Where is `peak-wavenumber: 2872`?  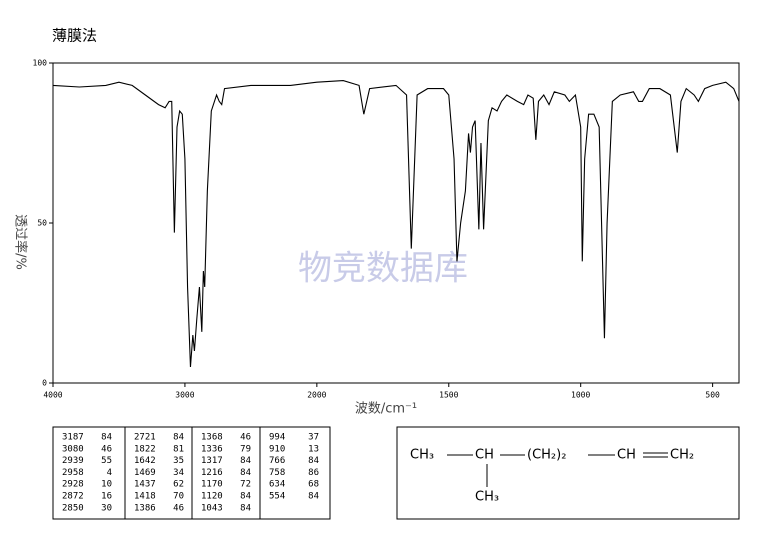 peak-wavenumber: 2872 is located at coordinates (73, 497).